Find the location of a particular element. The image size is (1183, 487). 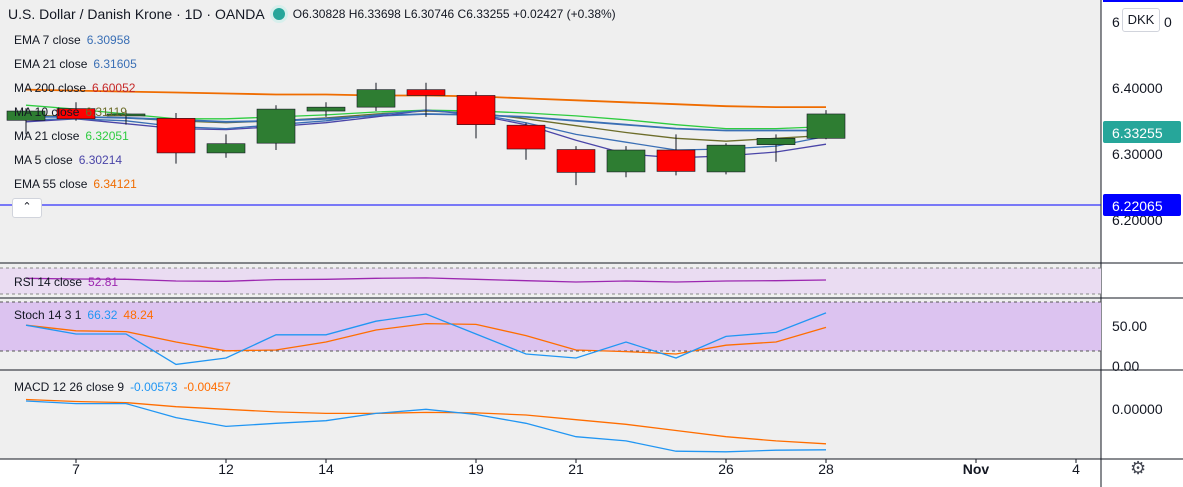

price-tick: 6.40000 is located at coordinates (1137, 88).